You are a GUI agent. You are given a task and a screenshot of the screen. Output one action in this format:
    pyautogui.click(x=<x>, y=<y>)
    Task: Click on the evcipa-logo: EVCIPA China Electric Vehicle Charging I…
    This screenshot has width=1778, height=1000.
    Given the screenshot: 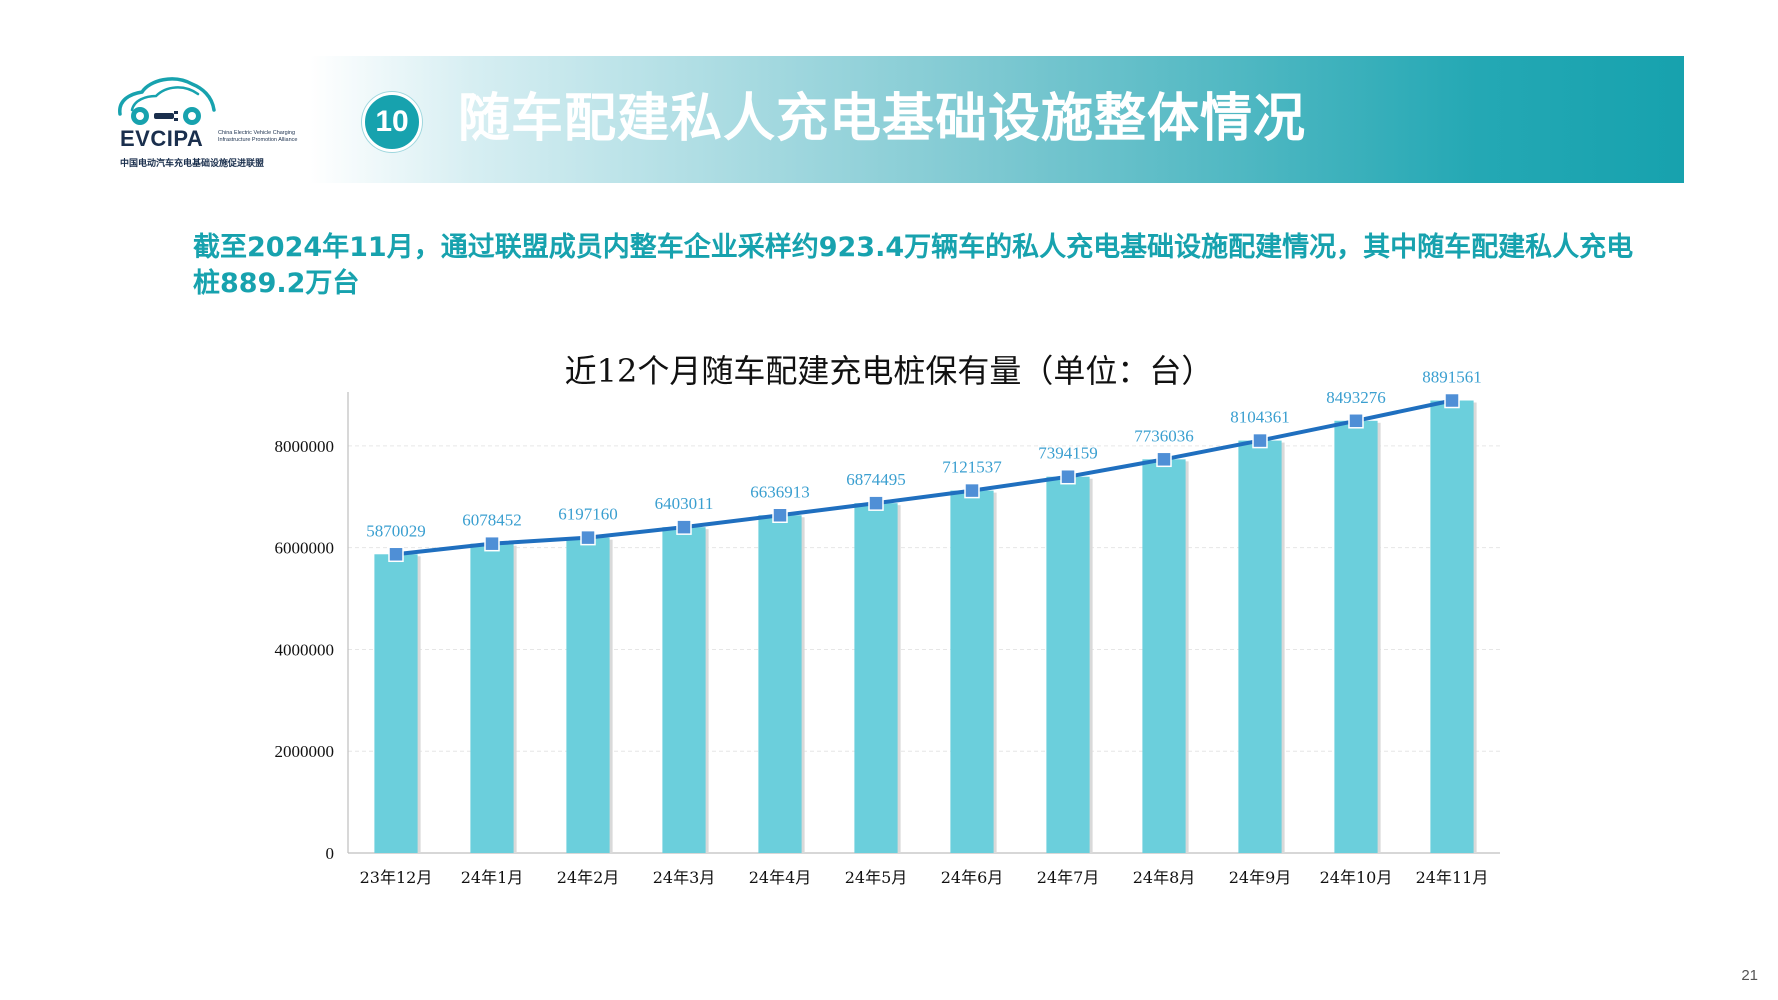 What is the action you would take?
    pyautogui.click(x=204, y=125)
    